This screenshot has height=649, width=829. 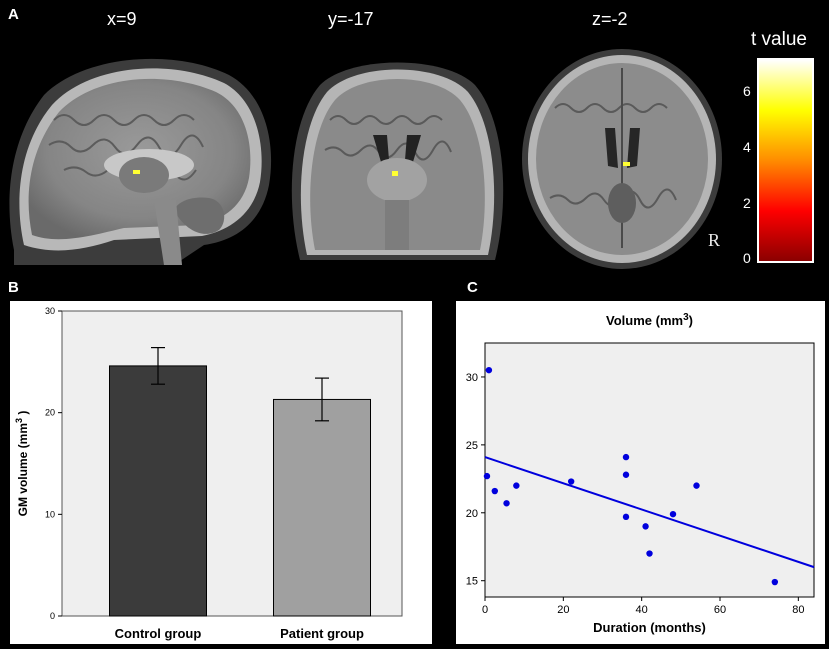 What do you see at coordinates (395, 173) in the screenshot?
I see `coronal-activation` at bounding box center [395, 173].